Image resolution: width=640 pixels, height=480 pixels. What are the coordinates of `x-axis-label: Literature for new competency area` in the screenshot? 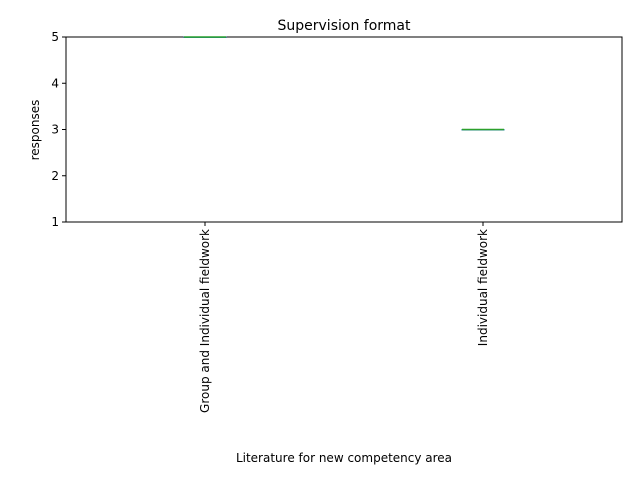 It's located at (344, 458).